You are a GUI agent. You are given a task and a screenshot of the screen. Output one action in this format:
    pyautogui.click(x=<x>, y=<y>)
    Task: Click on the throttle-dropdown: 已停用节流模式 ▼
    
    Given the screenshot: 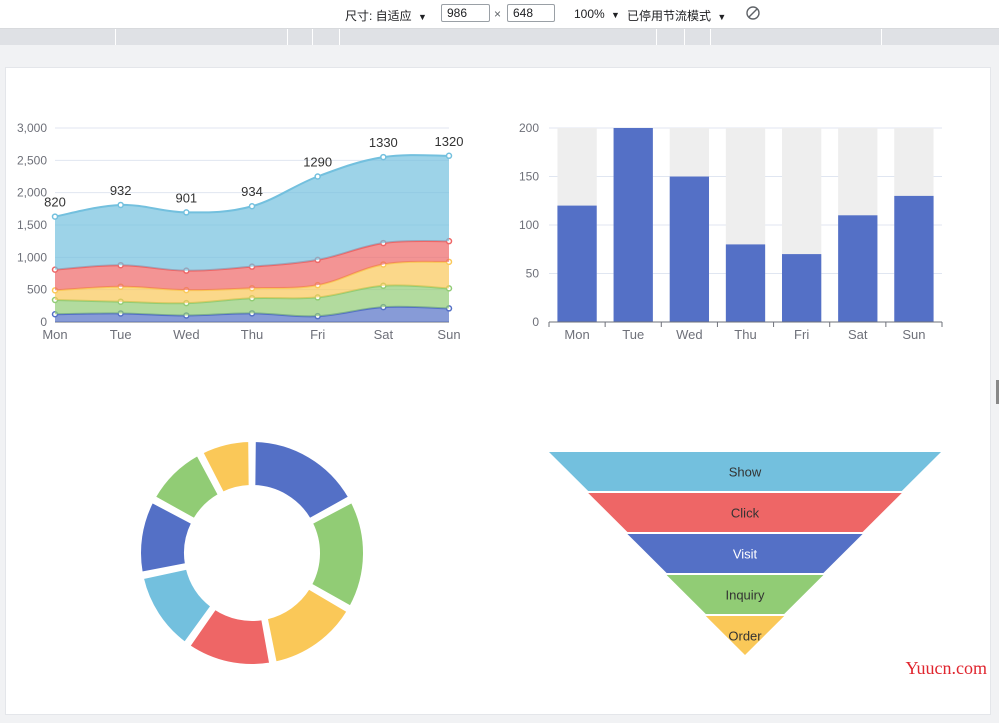 What is the action you would take?
    pyautogui.click(x=676, y=15)
    